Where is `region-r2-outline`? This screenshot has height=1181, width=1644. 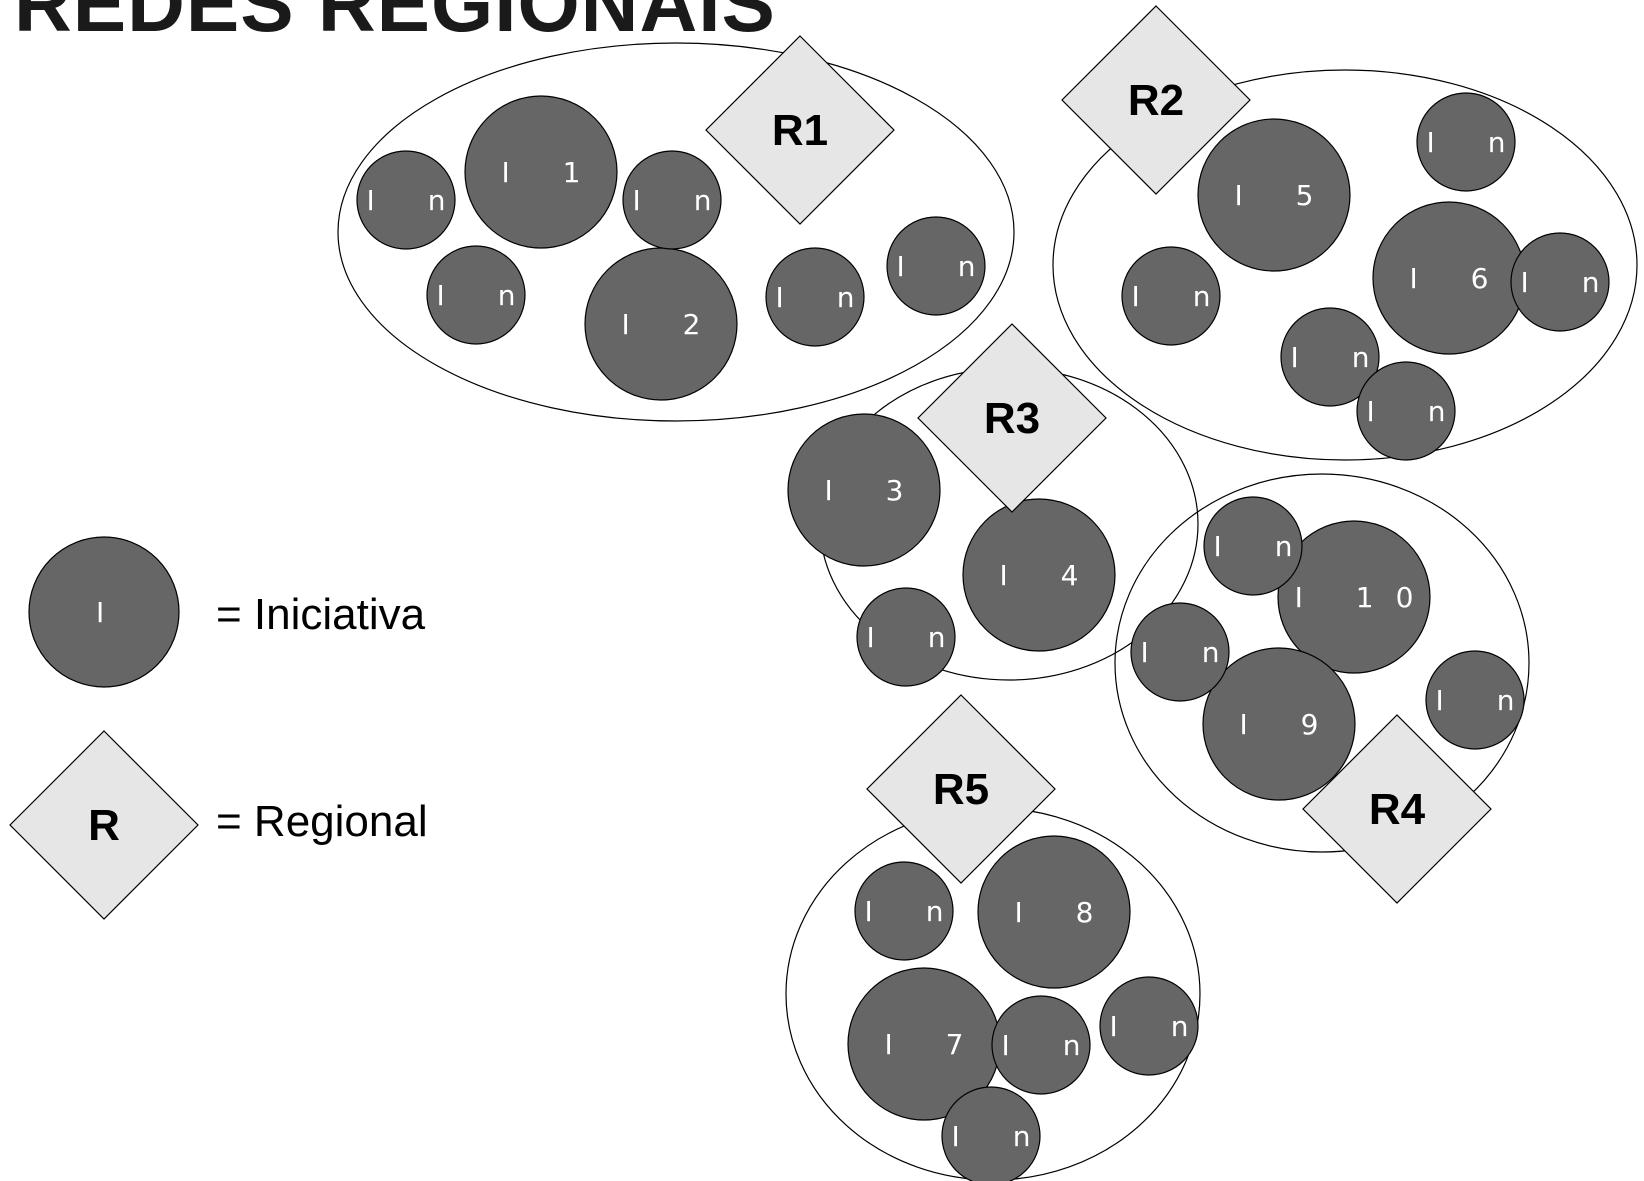 region-r2-outline is located at coordinates (1345, 265).